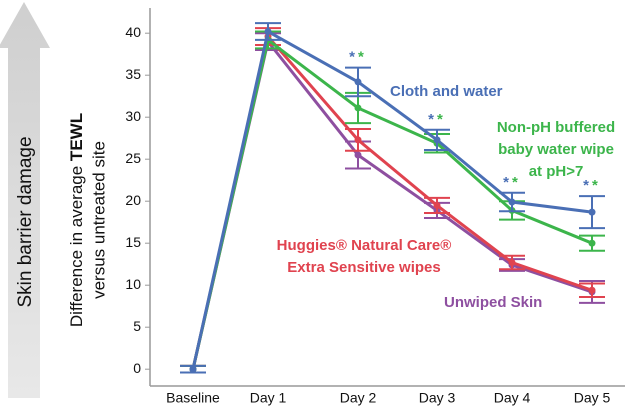  What do you see at coordinates (76, 137) in the screenshot?
I see `y-label-bold: TEWL` at bounding box center [76, 137].